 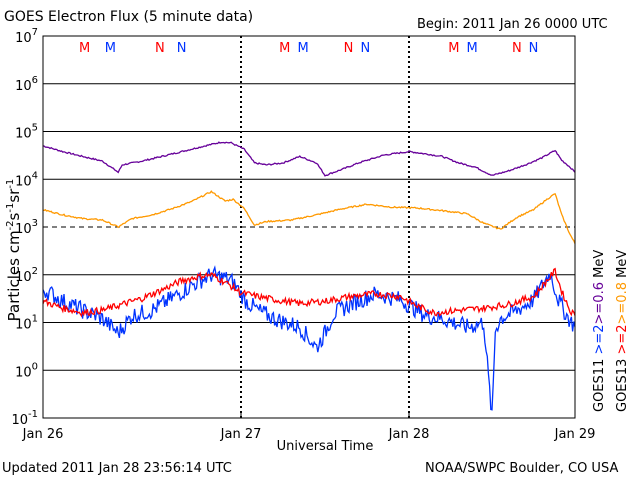 I want to click on y-tick-label: 10¹, so click(x=26, y=323).